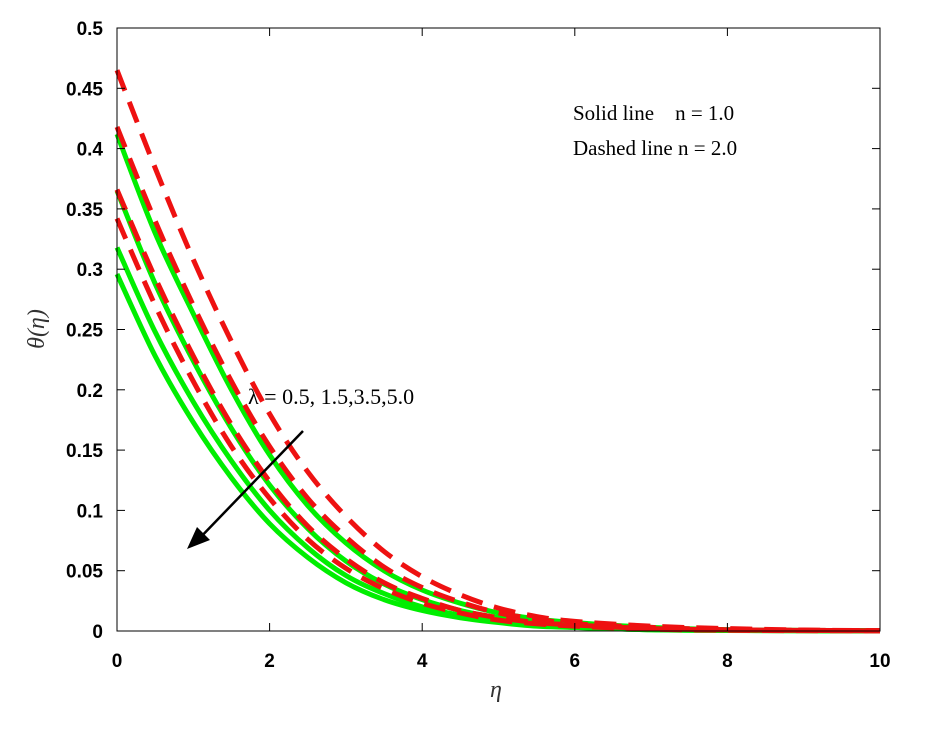 Image resolution: width=930 pixels, height=729 pixels. I want to click on x-tick-label: 8, so click(727, 661).